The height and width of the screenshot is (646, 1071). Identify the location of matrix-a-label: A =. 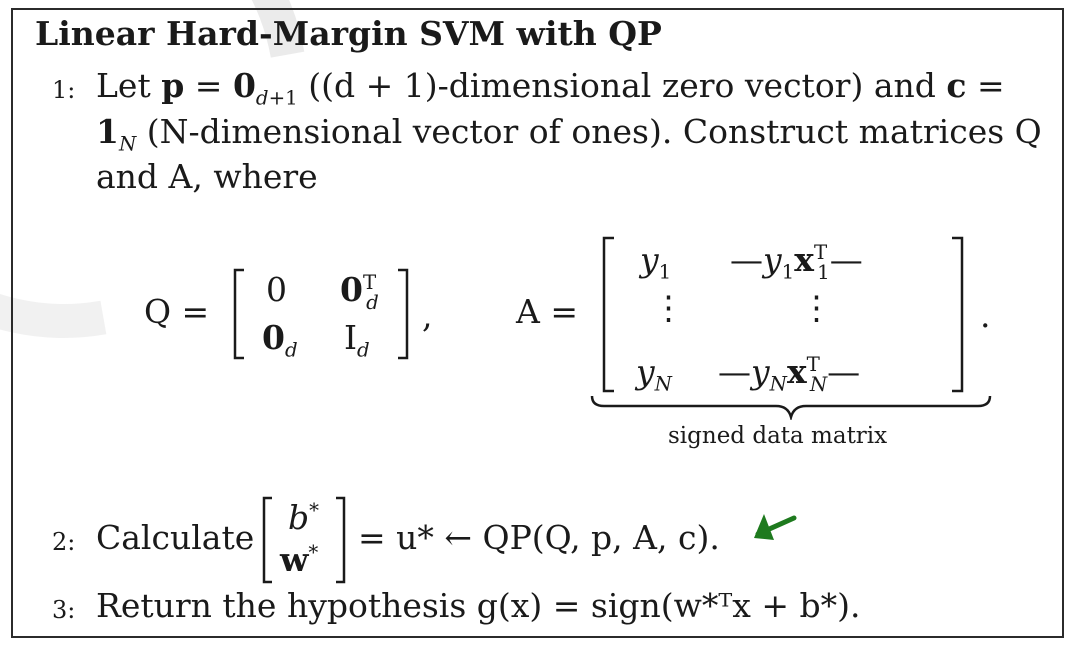
(547, 311).